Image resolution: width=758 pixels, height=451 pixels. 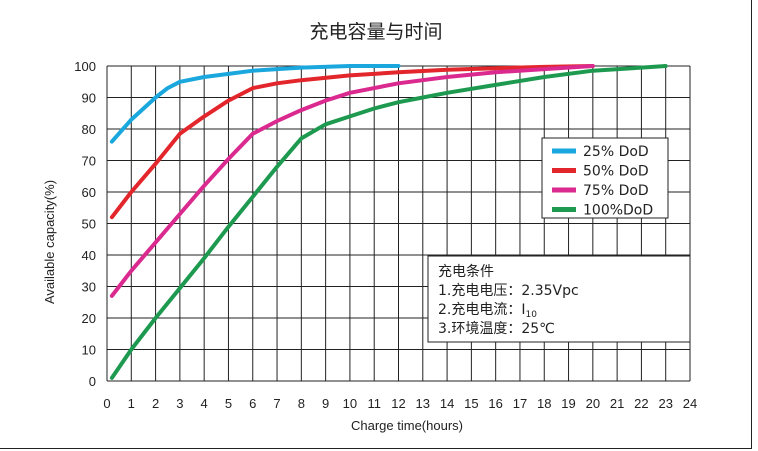 I want to click on x-tick-label: 16, so click(x=495, y=403).